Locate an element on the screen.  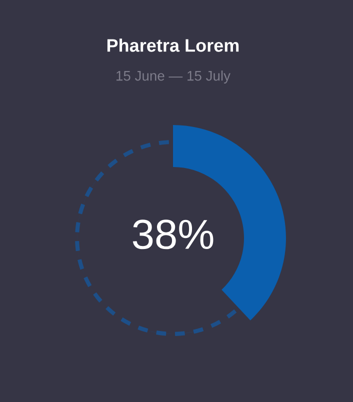
chart-subtitle: 15 June — 15 July is located at coordinates (173, 77).